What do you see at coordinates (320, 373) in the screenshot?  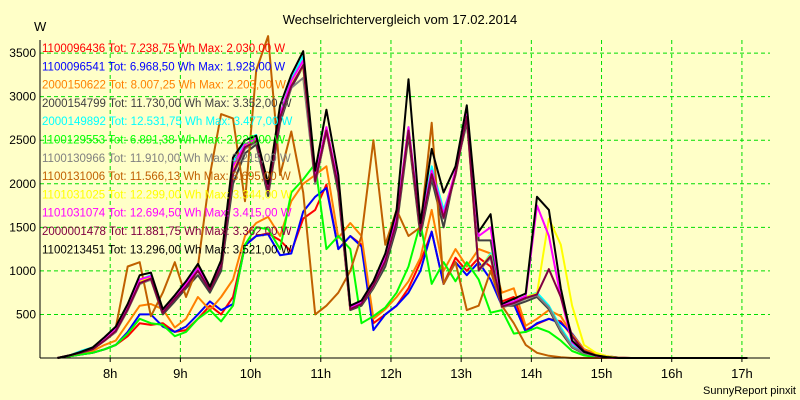 I see `x-tick-label: 11h` at bounding box center [320, 373].